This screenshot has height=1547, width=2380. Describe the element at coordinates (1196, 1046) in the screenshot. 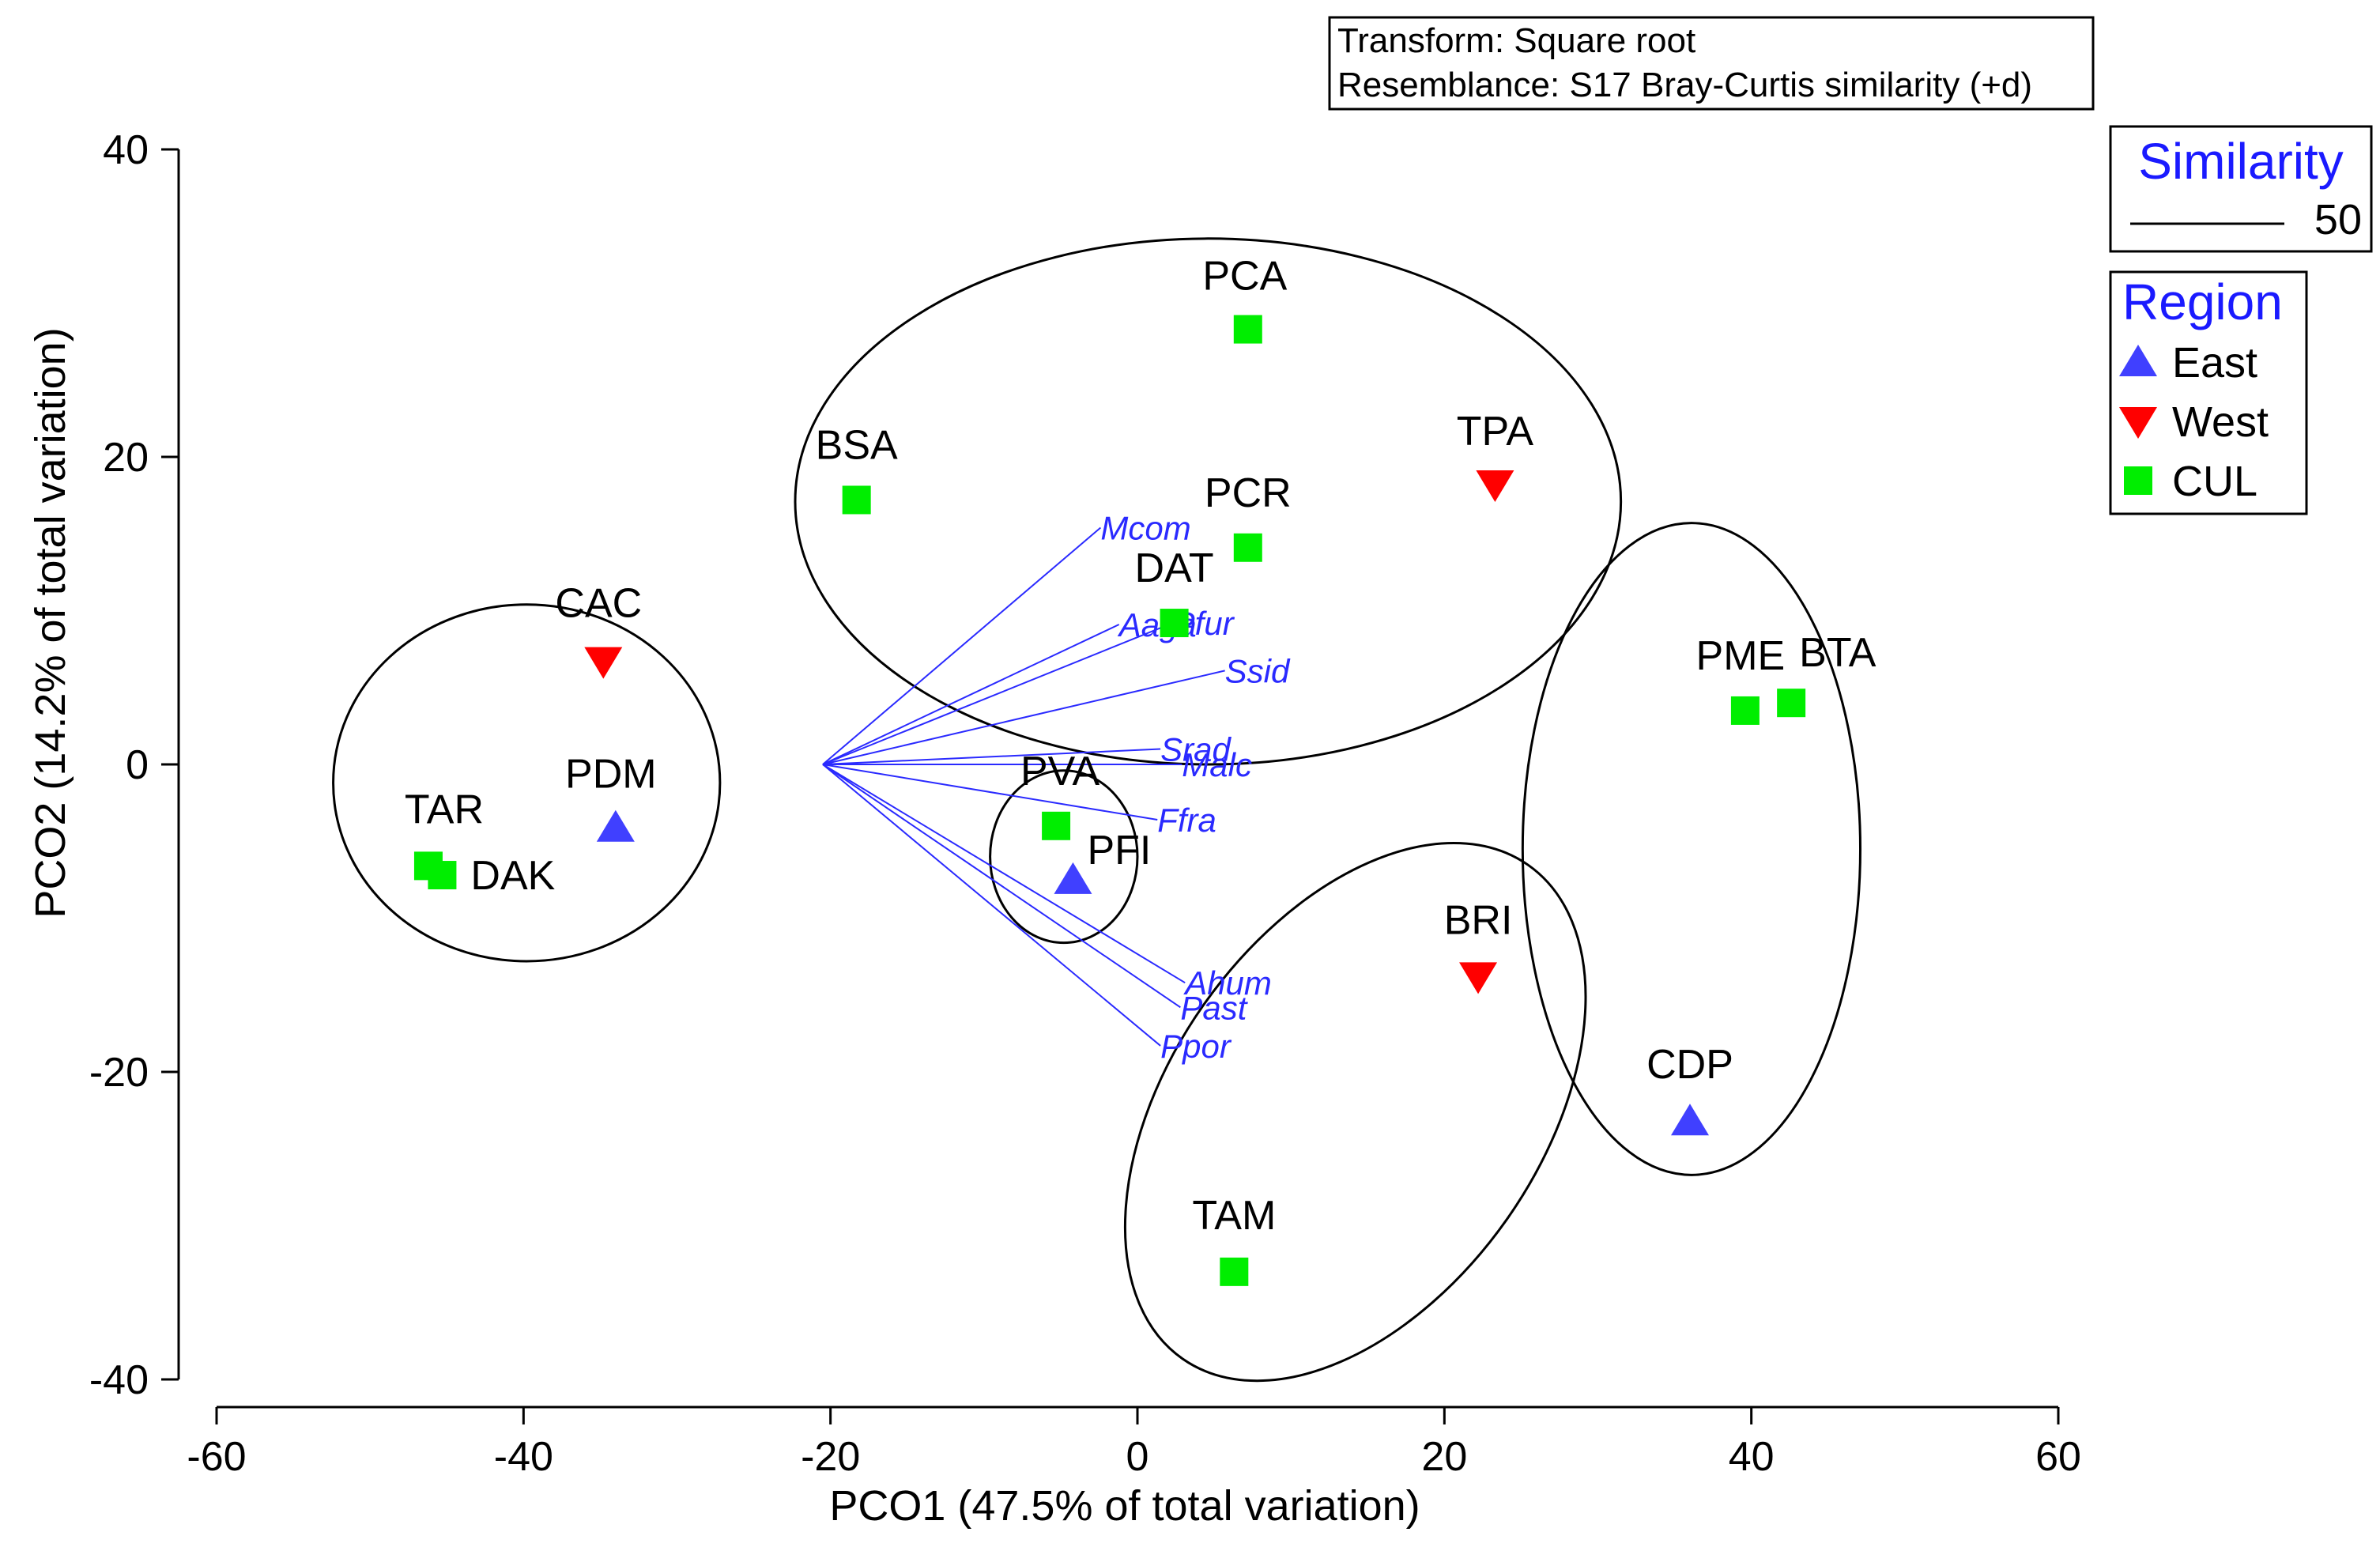

I see `vector-label-ppor: Ppor` at that location.